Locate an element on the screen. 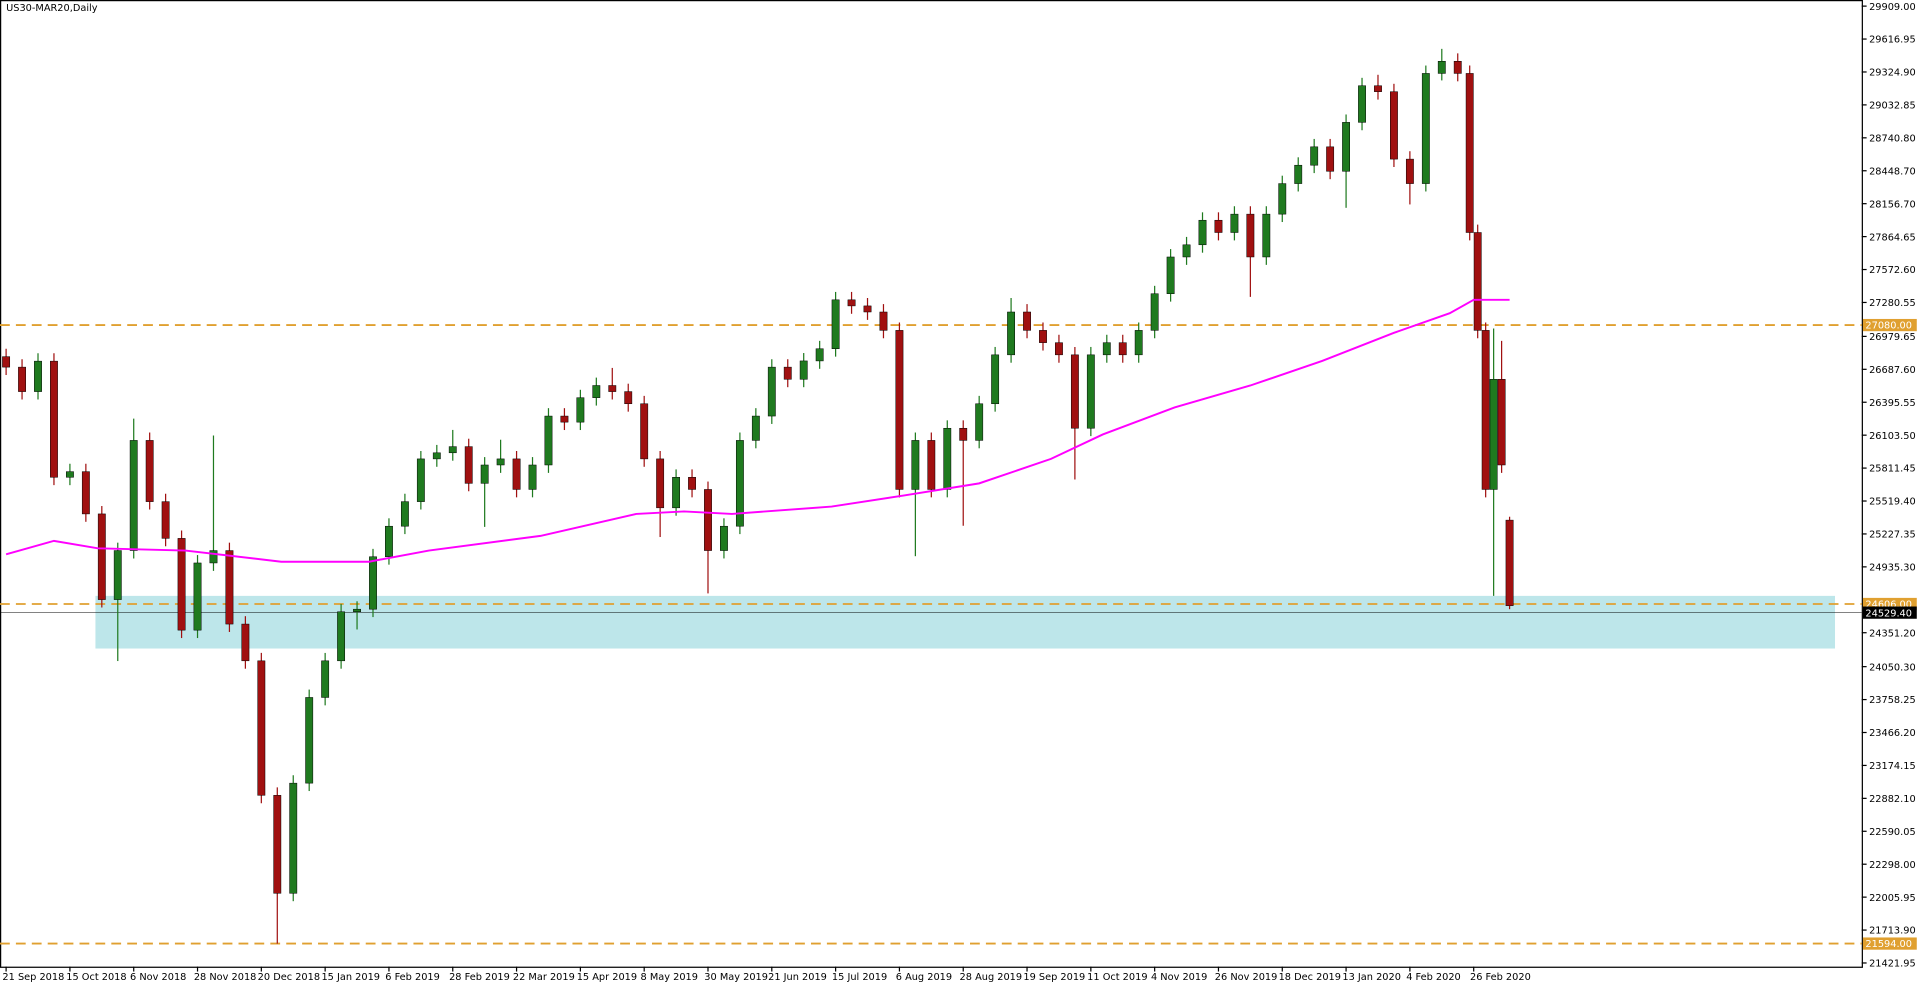  y-tick-label: 27572.60 is located at coordinates (1892, 270).